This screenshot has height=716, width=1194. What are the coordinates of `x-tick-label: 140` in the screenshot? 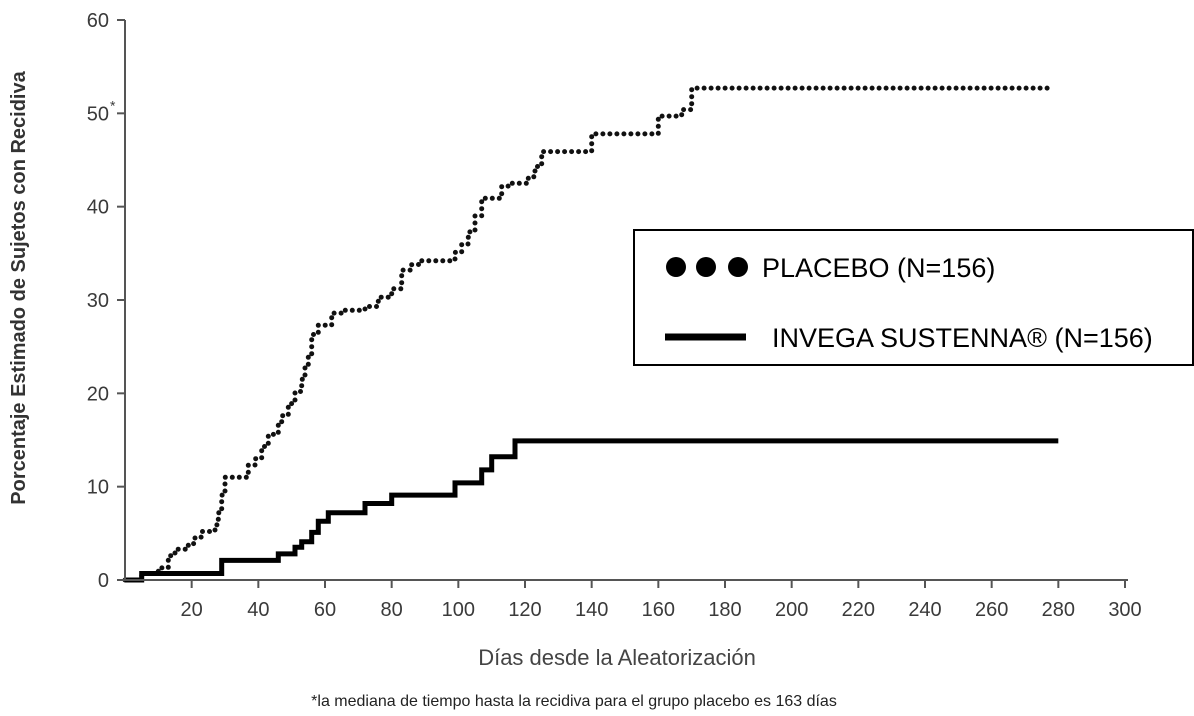 It's located at (591, 610).